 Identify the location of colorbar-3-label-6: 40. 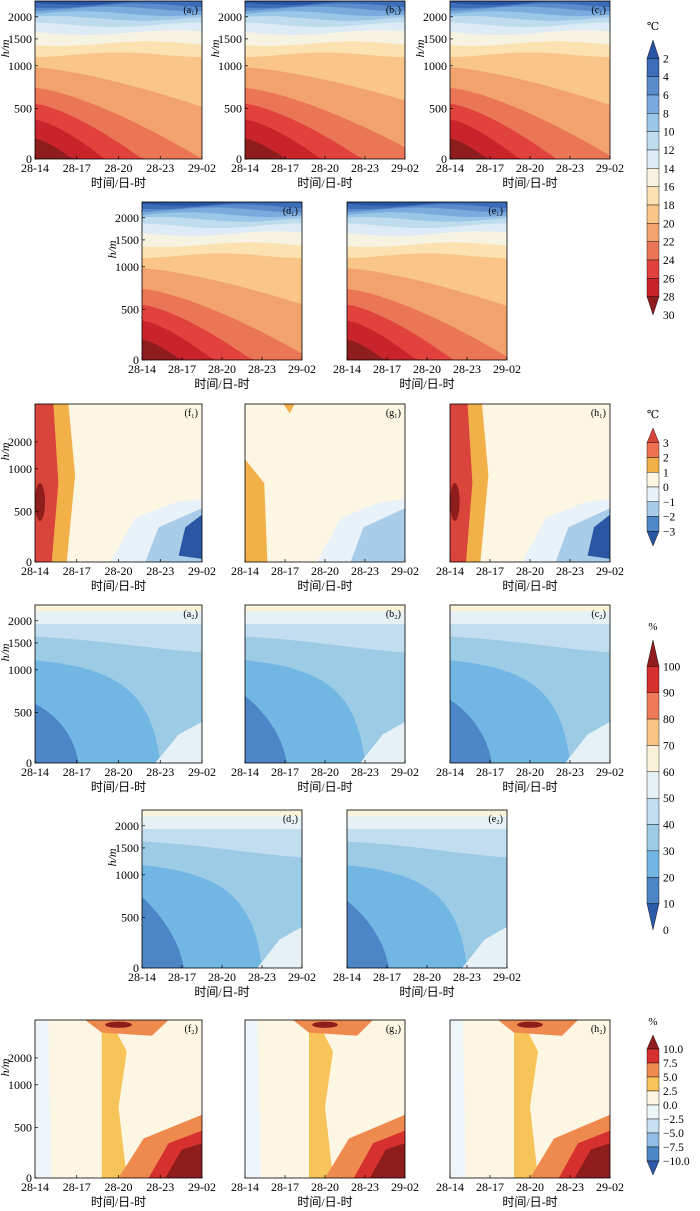
(669, 826).